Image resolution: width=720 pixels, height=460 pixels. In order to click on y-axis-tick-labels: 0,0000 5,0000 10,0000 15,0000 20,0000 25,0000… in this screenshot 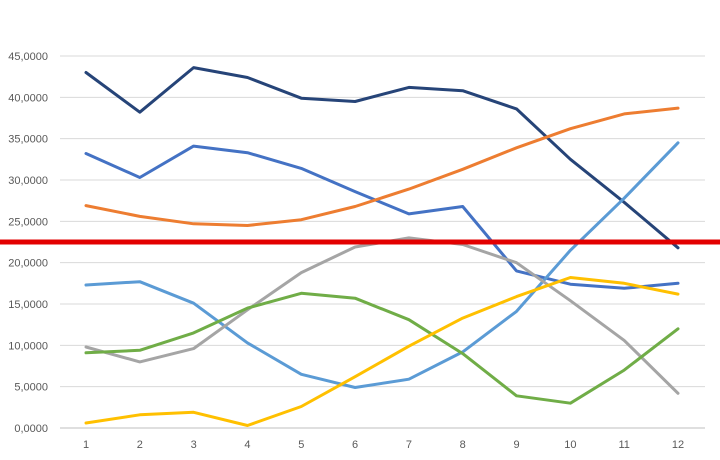, I will do `click(28, 243)`.